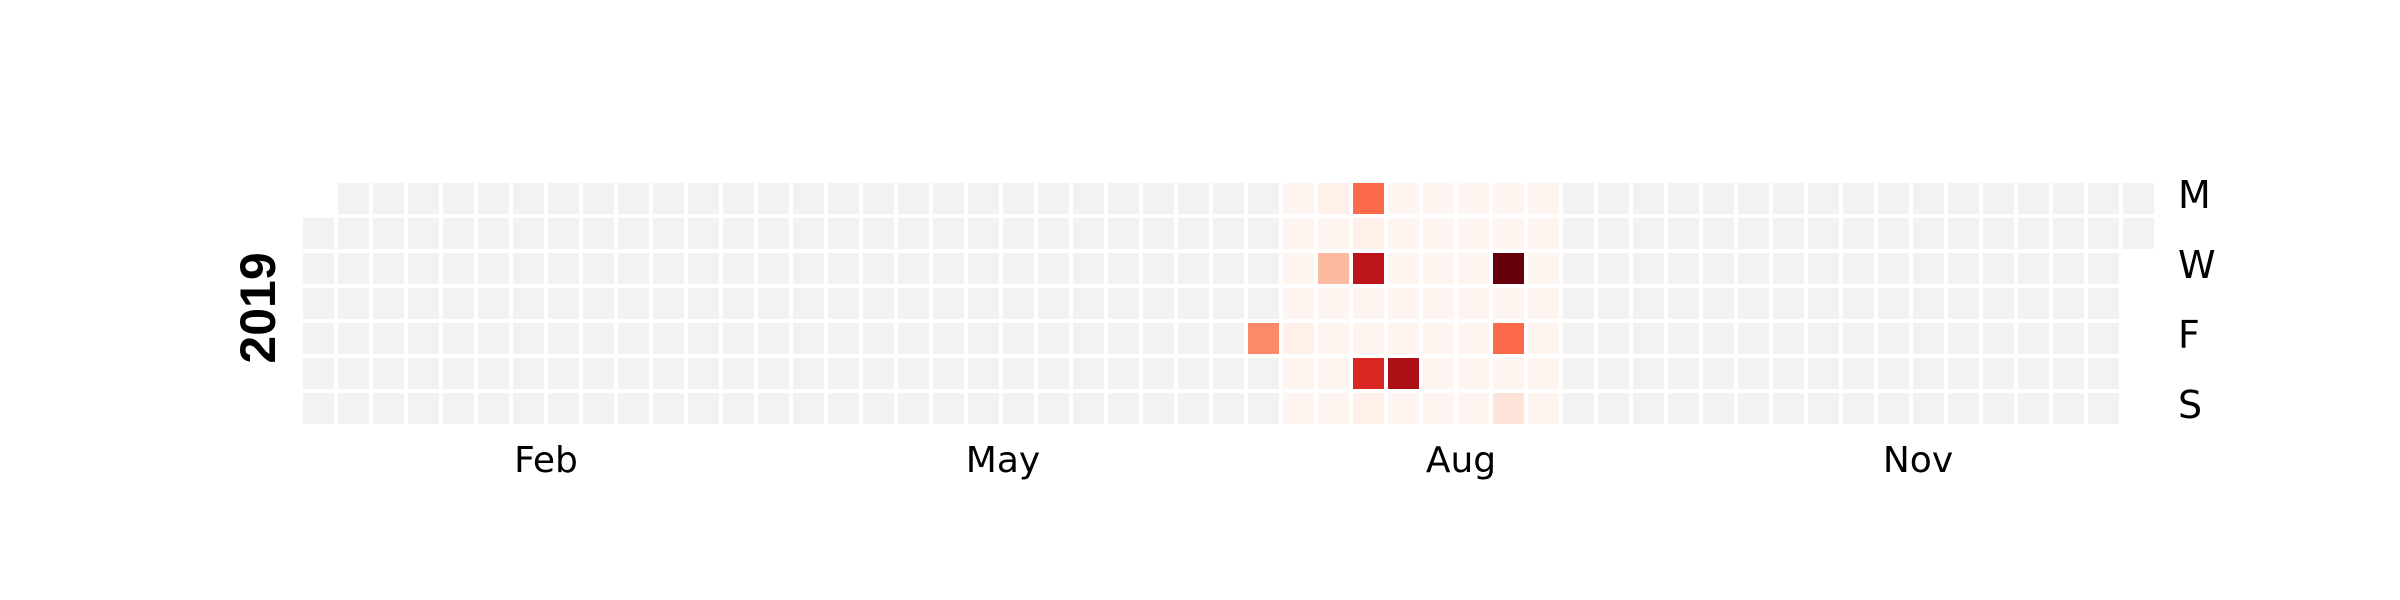  Describe the element at coordinates (2194, 195) in the screenshot. I see `weekday-label-mon: M` at that location.